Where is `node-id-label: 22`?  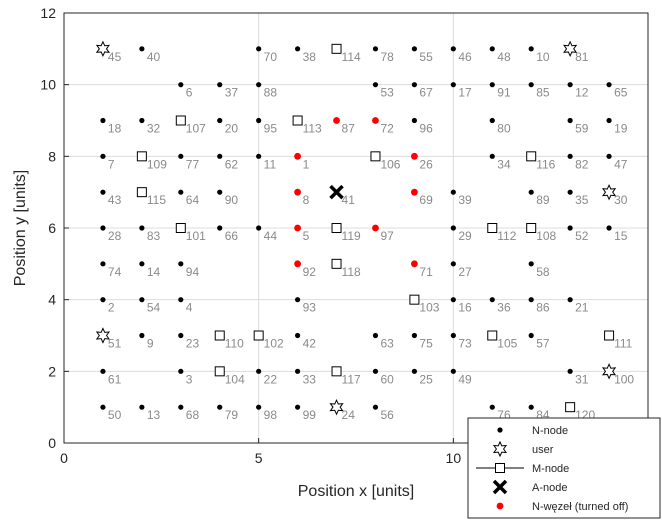 node-id-label: 22 is located at coordinates (271, 379).